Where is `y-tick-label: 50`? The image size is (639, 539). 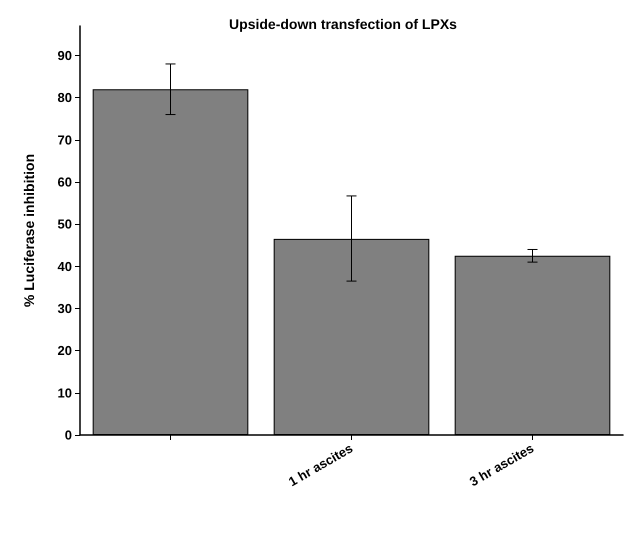 y-tick-label: 50 is located at coordinates (65, 224).